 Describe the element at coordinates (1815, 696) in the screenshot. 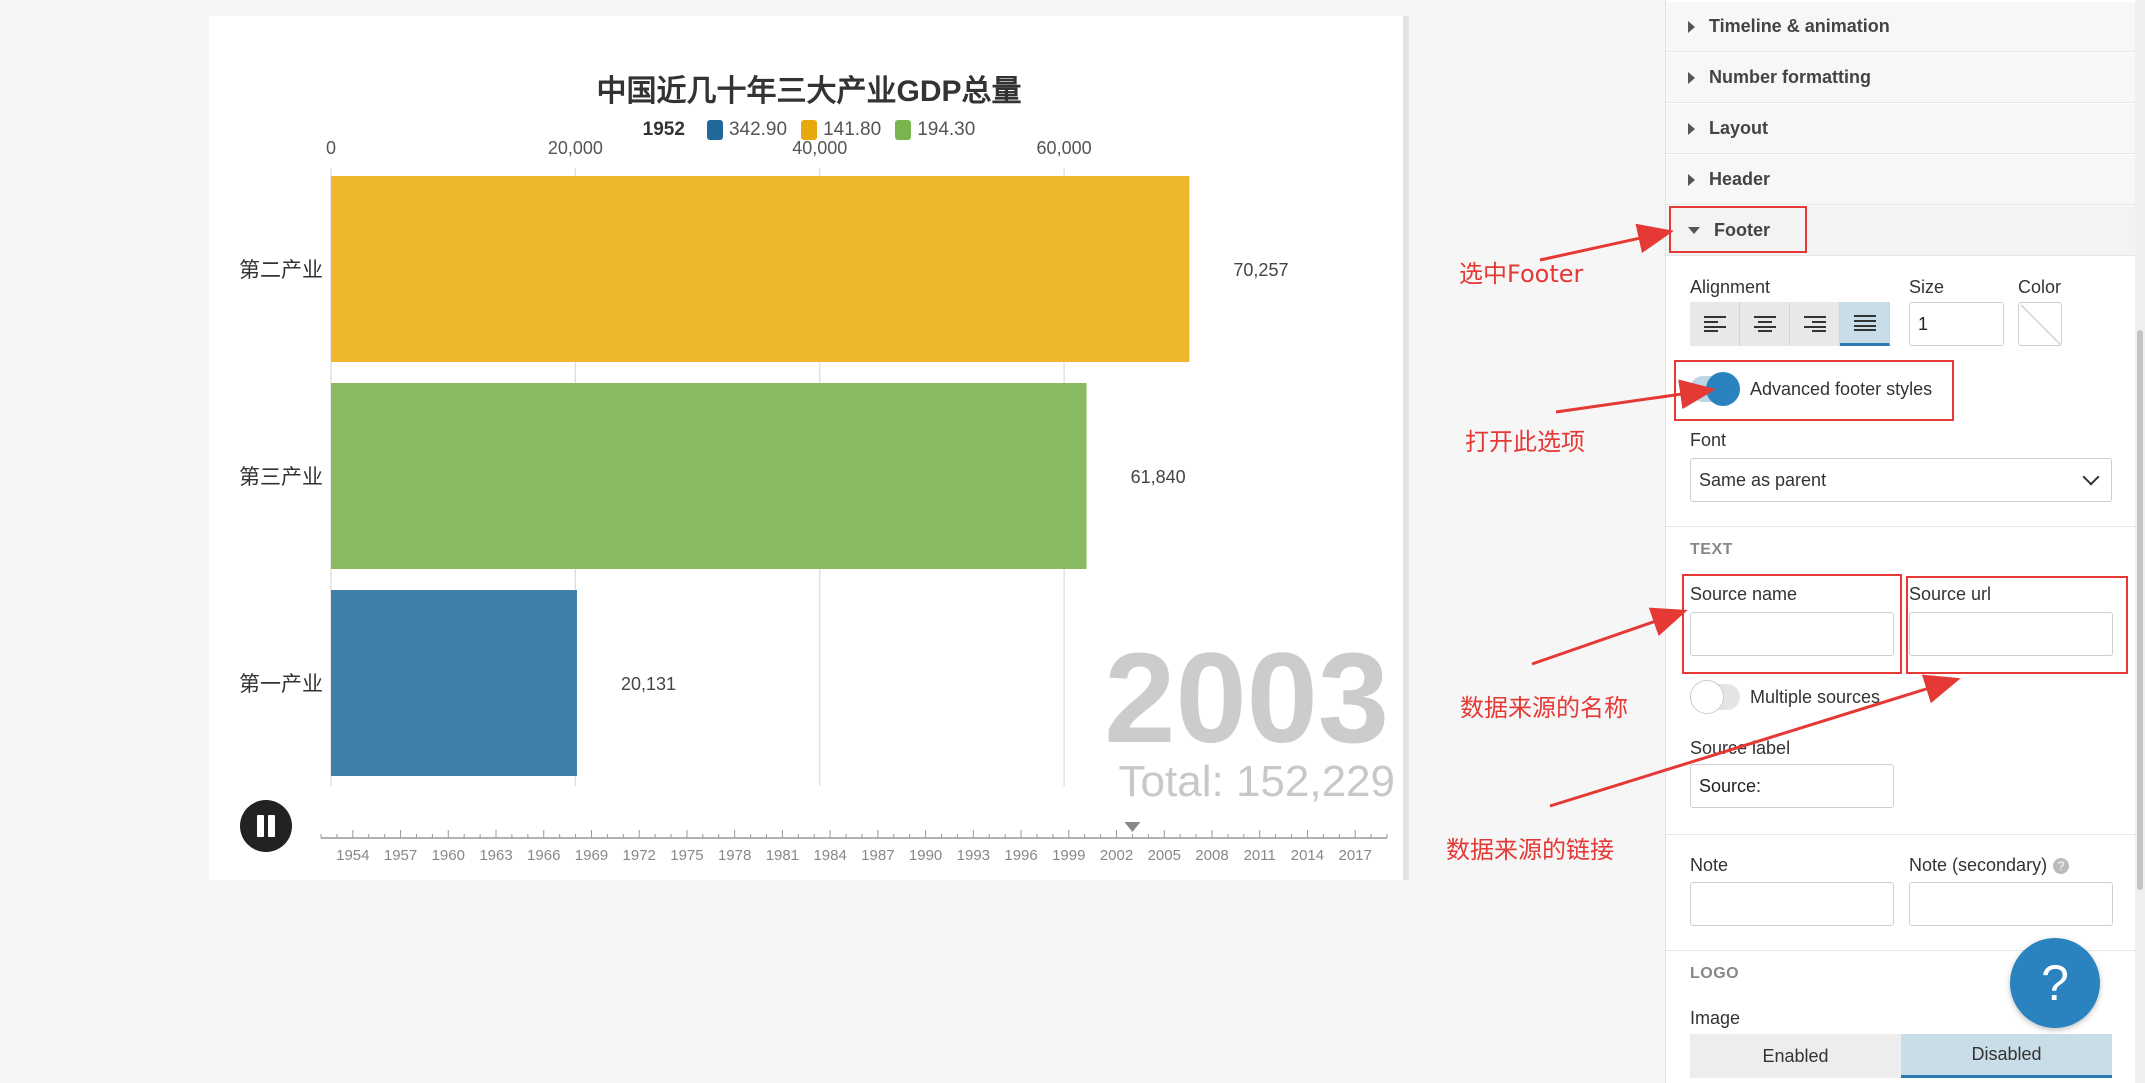

I see `multiple-sources-label: Multiple sources` at that location.